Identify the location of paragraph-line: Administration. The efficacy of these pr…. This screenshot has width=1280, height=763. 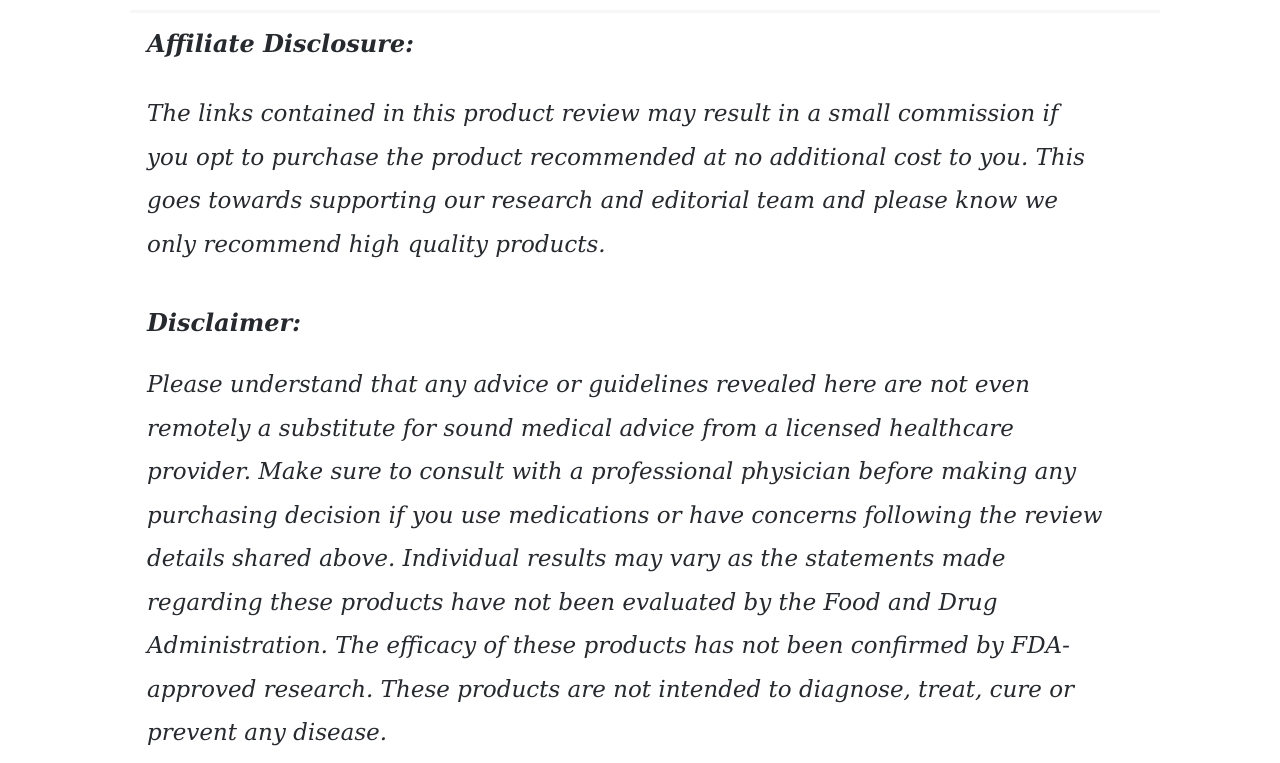
(608, 646).